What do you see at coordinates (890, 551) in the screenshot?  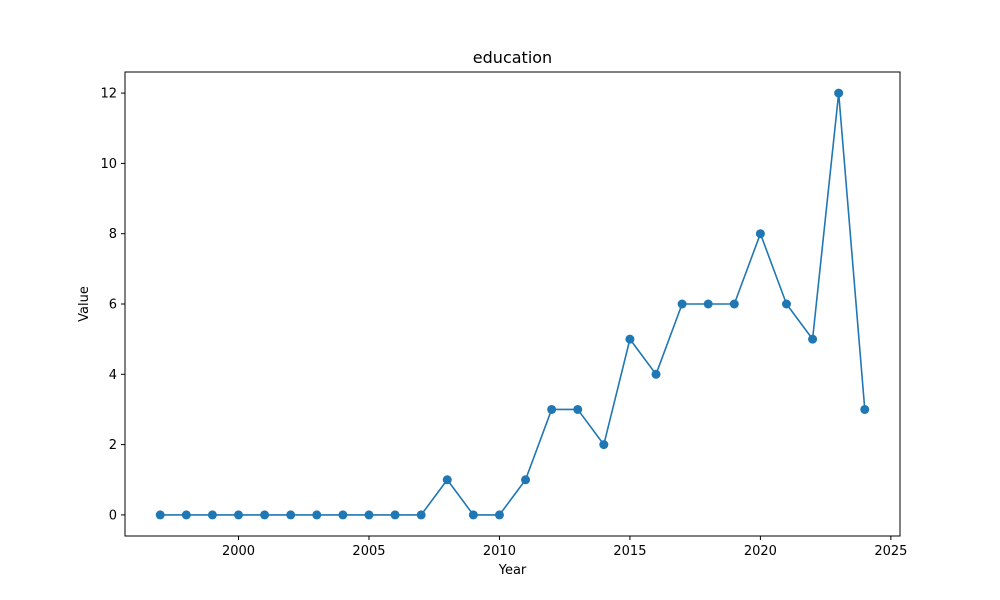 I see `x-tick-label: 2025` at bounding box center [890, 551].